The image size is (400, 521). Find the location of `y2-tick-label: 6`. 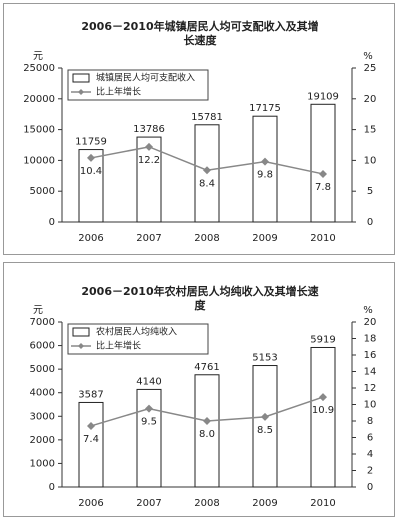

y2-tick-label: 6 is located at coordinates (370, 438).